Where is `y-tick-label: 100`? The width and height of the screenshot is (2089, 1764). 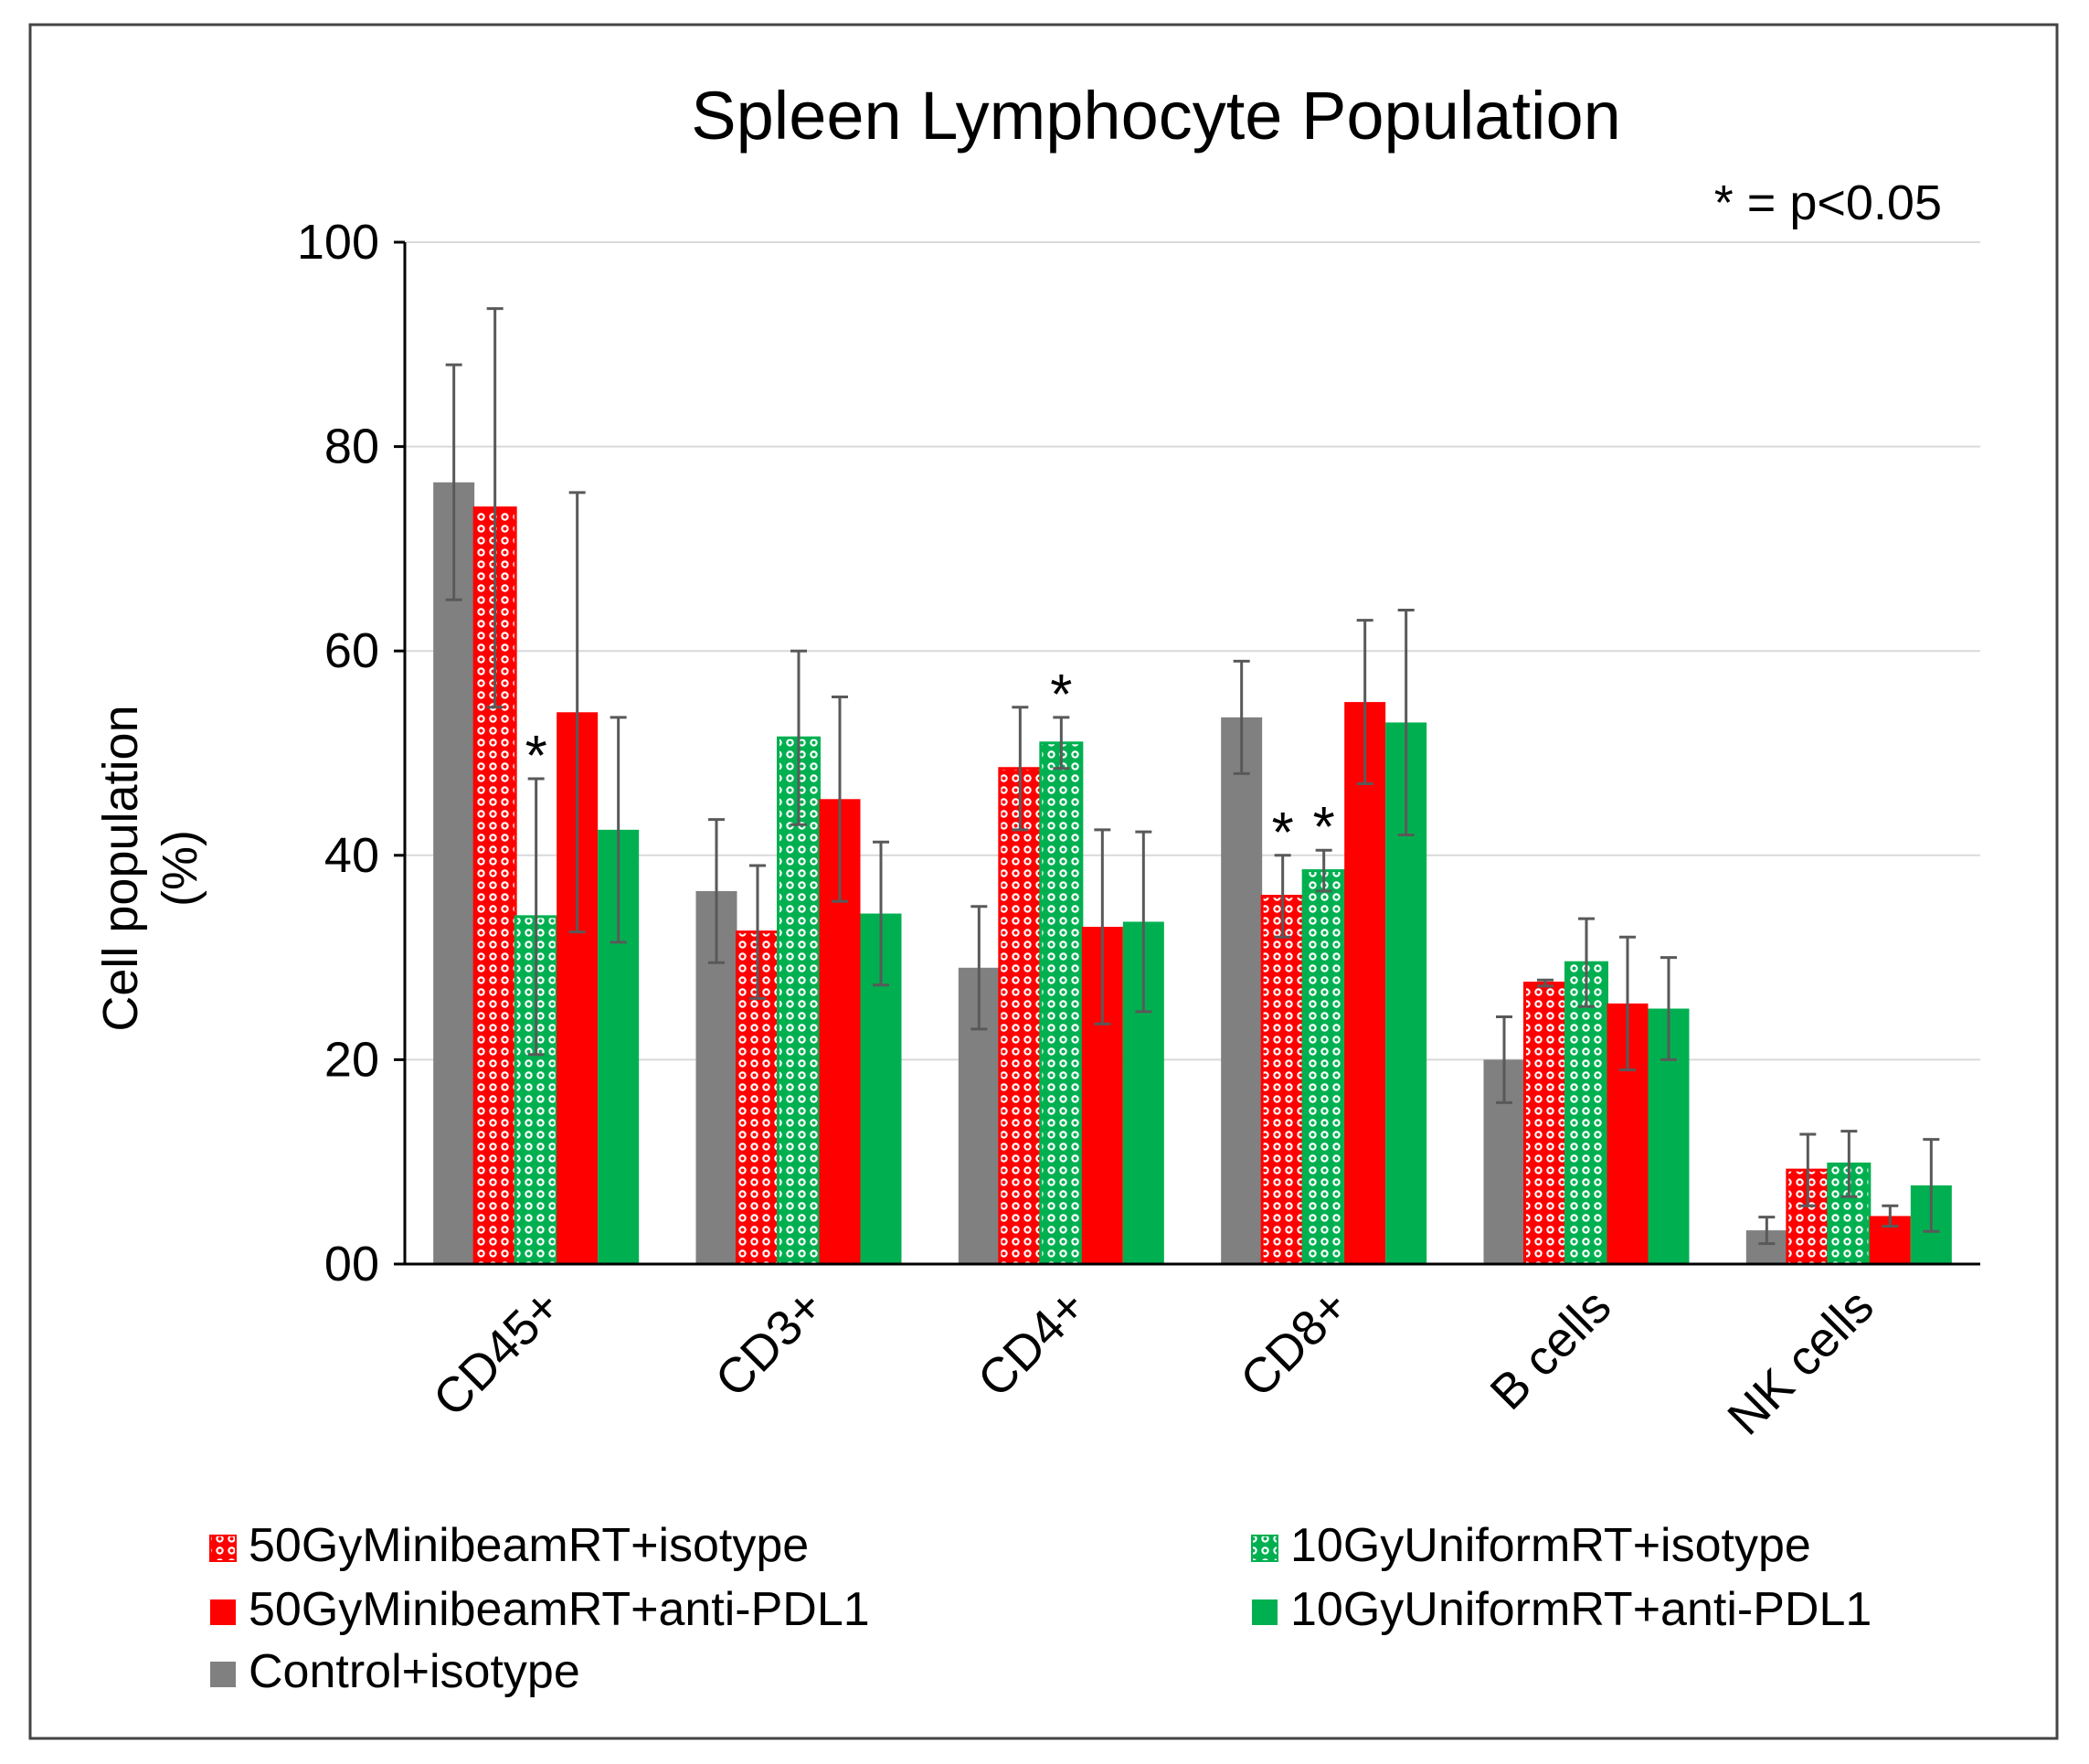 y-tick-label: 100 is located at coordinates (338, 242).